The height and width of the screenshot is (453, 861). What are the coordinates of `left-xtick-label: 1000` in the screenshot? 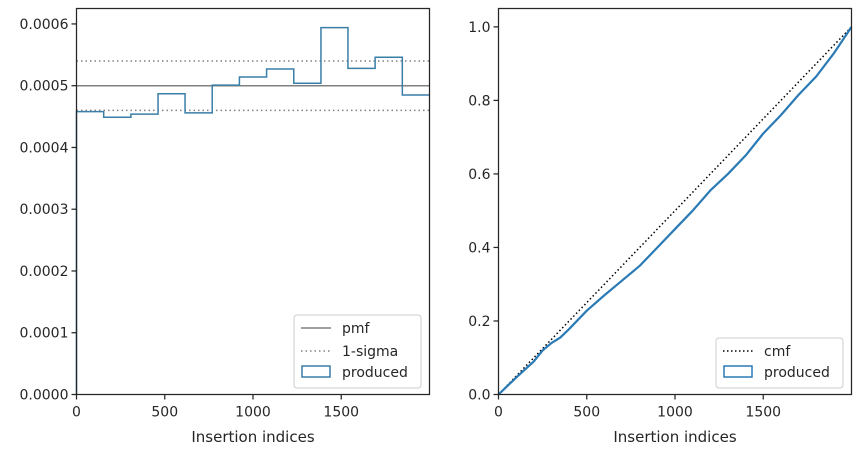 It's located at (253, 413).